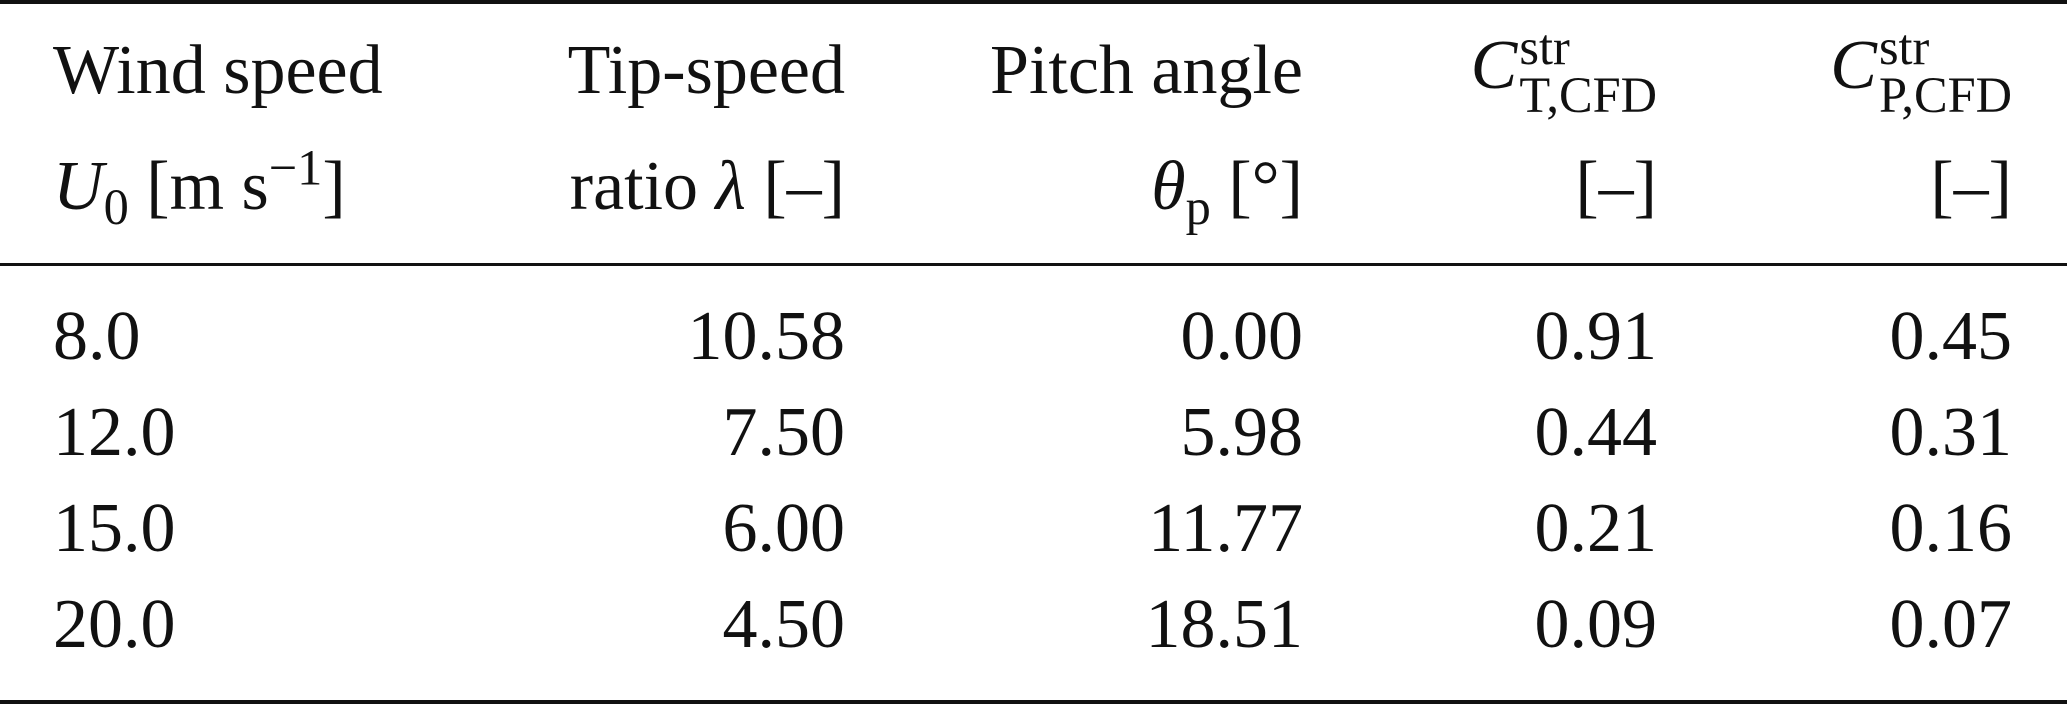  What do you see at coordinates (1596, 528) in the screenshot?
I see `cell-r3-ct: 0.21` at bounding box center [1596, 528].